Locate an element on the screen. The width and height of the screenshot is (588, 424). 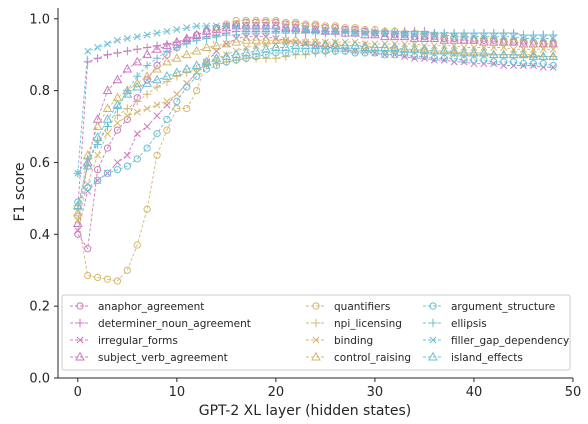
x-tick-label: 50 is located at coordinates (573, 392).